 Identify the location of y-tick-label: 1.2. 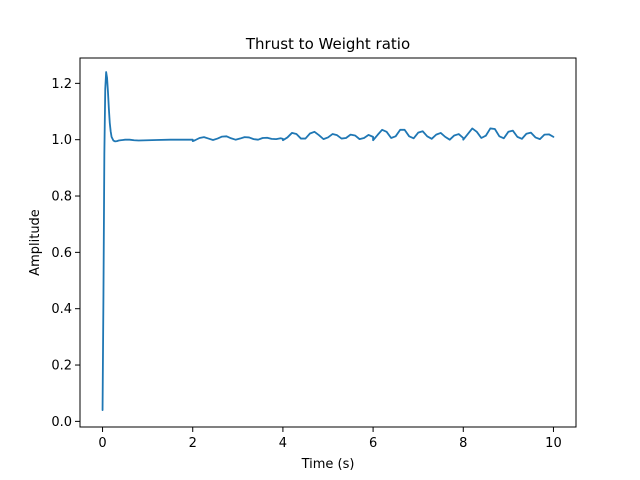
(61, 84).